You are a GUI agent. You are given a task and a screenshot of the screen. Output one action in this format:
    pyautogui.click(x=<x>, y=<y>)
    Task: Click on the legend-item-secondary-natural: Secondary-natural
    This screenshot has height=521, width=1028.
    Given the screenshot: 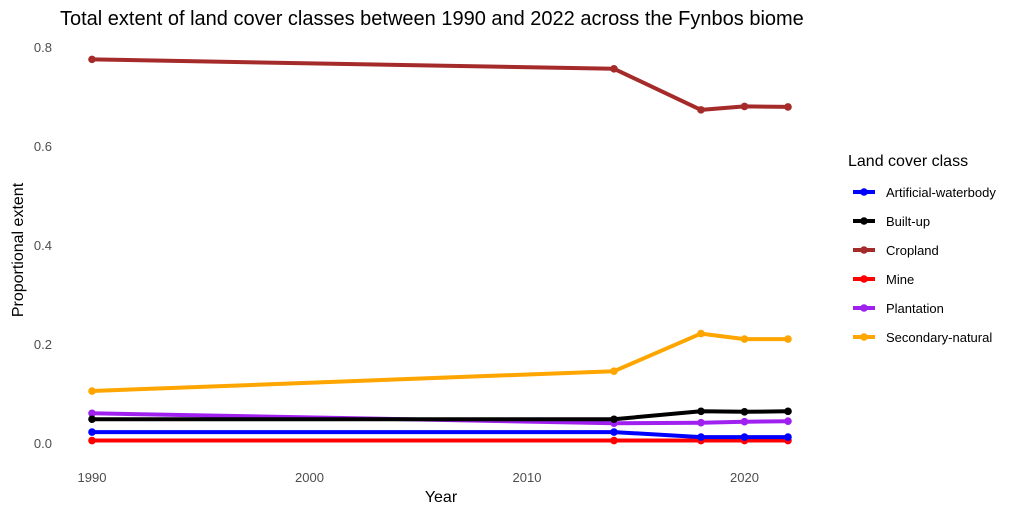 What is the action you would take?
    pyautogui.click(x=922, y=337)
    